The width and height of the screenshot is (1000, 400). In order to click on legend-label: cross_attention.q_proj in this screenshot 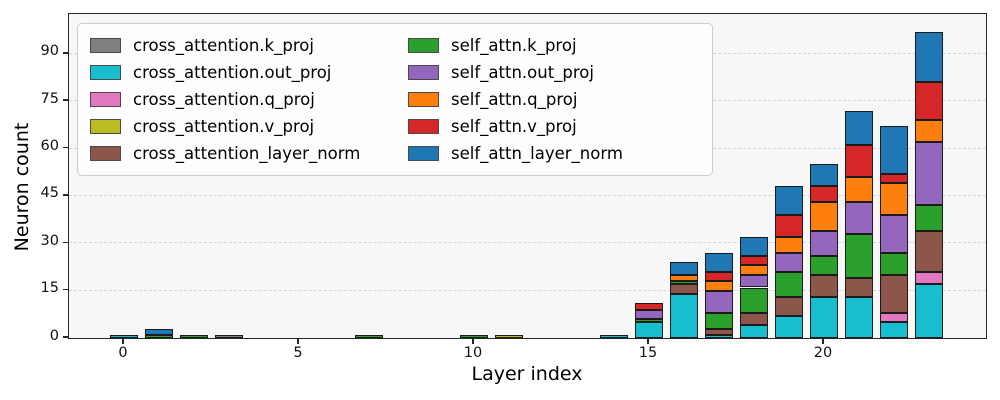, I will do `click(224, 99)`.